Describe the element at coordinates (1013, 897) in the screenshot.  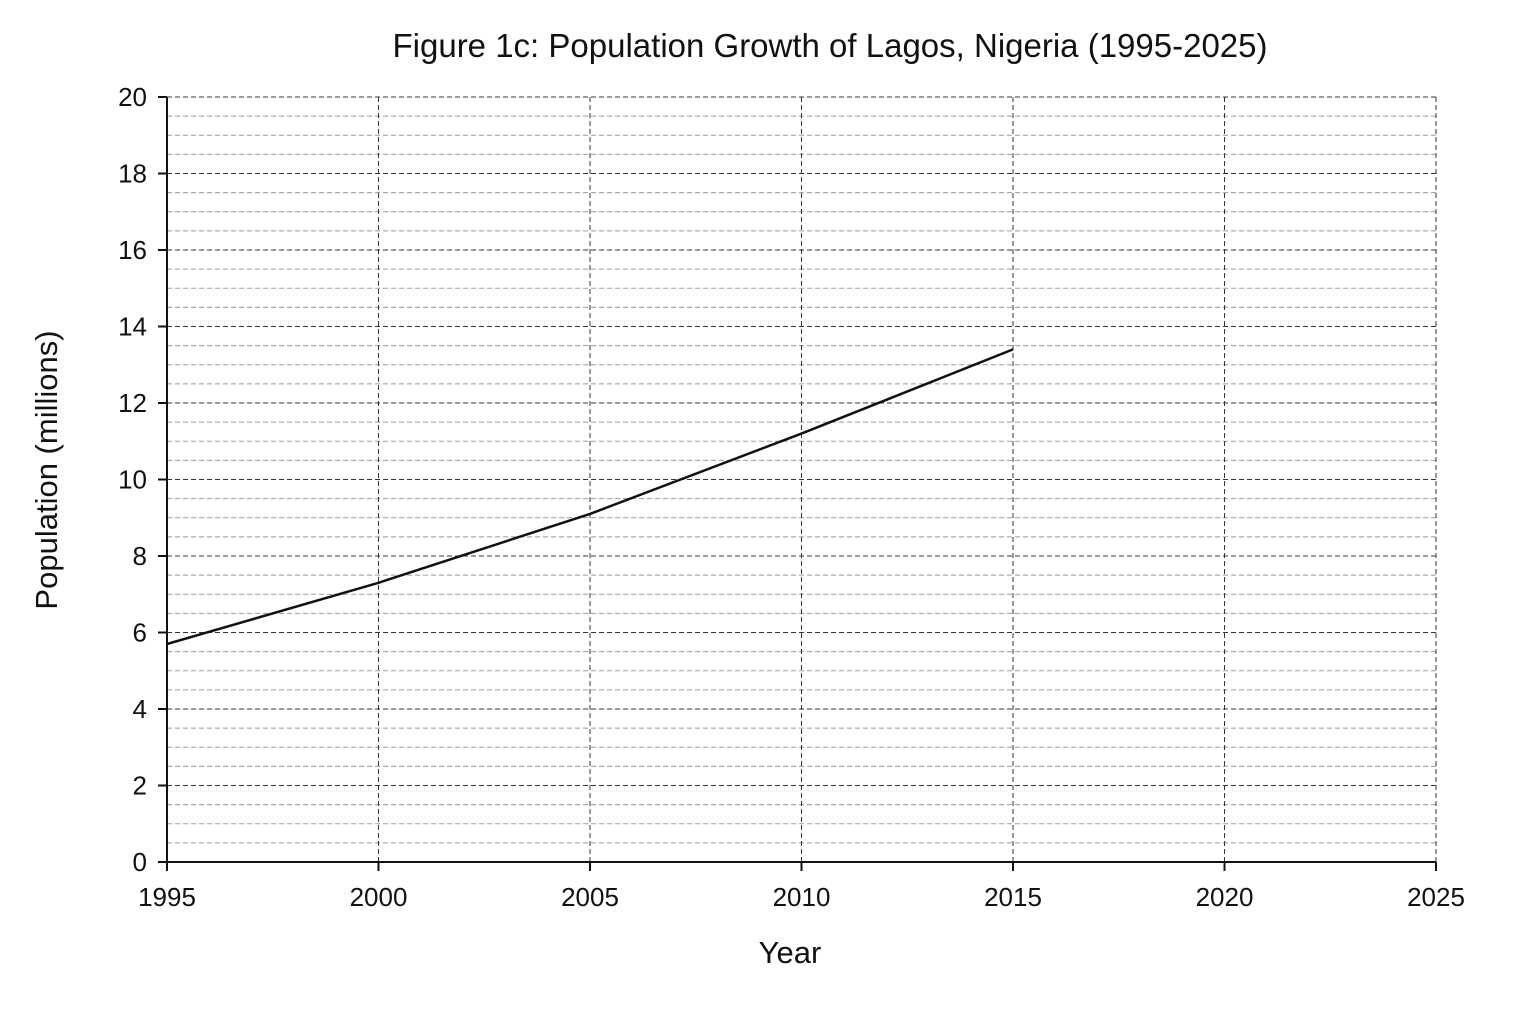
I see `x-tick-label: 2015` at that location.